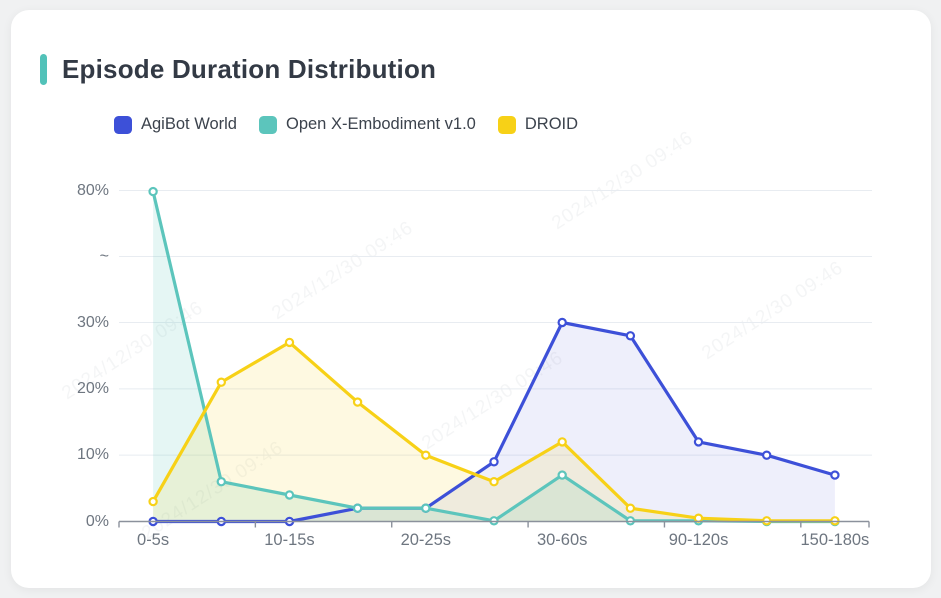  Describe the element at coordinates (92, 190) in the screenshot. I see `y-axis-label-80: 80%` at that location.